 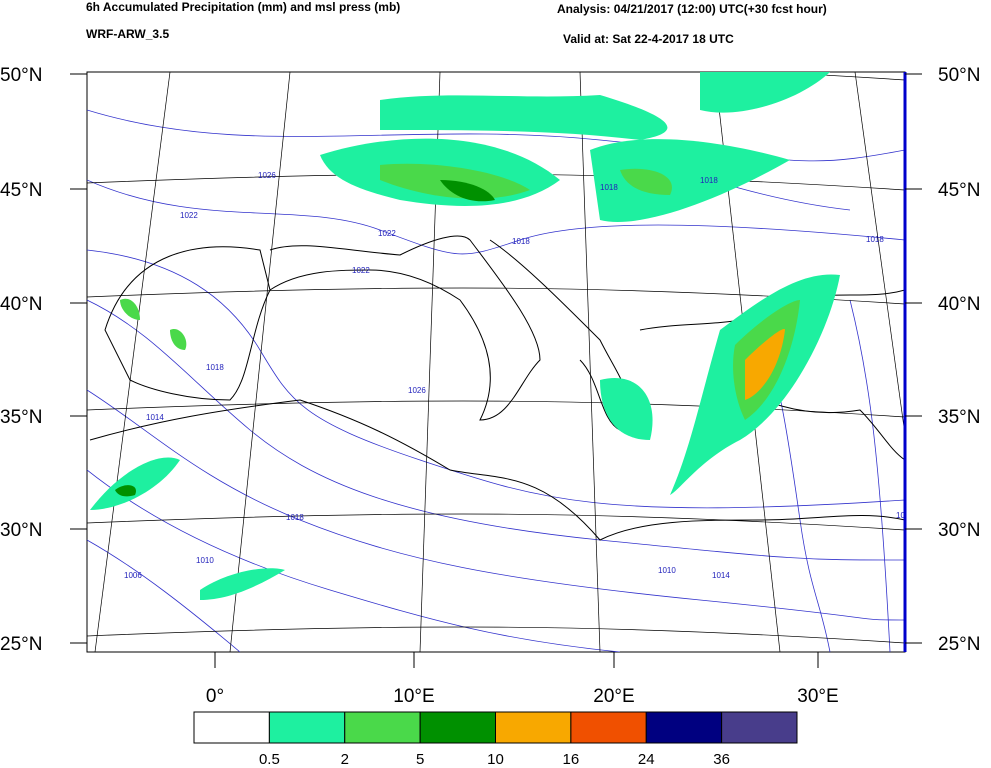 I want to click on lon-label: 20°E, so click(x=613, y=696).